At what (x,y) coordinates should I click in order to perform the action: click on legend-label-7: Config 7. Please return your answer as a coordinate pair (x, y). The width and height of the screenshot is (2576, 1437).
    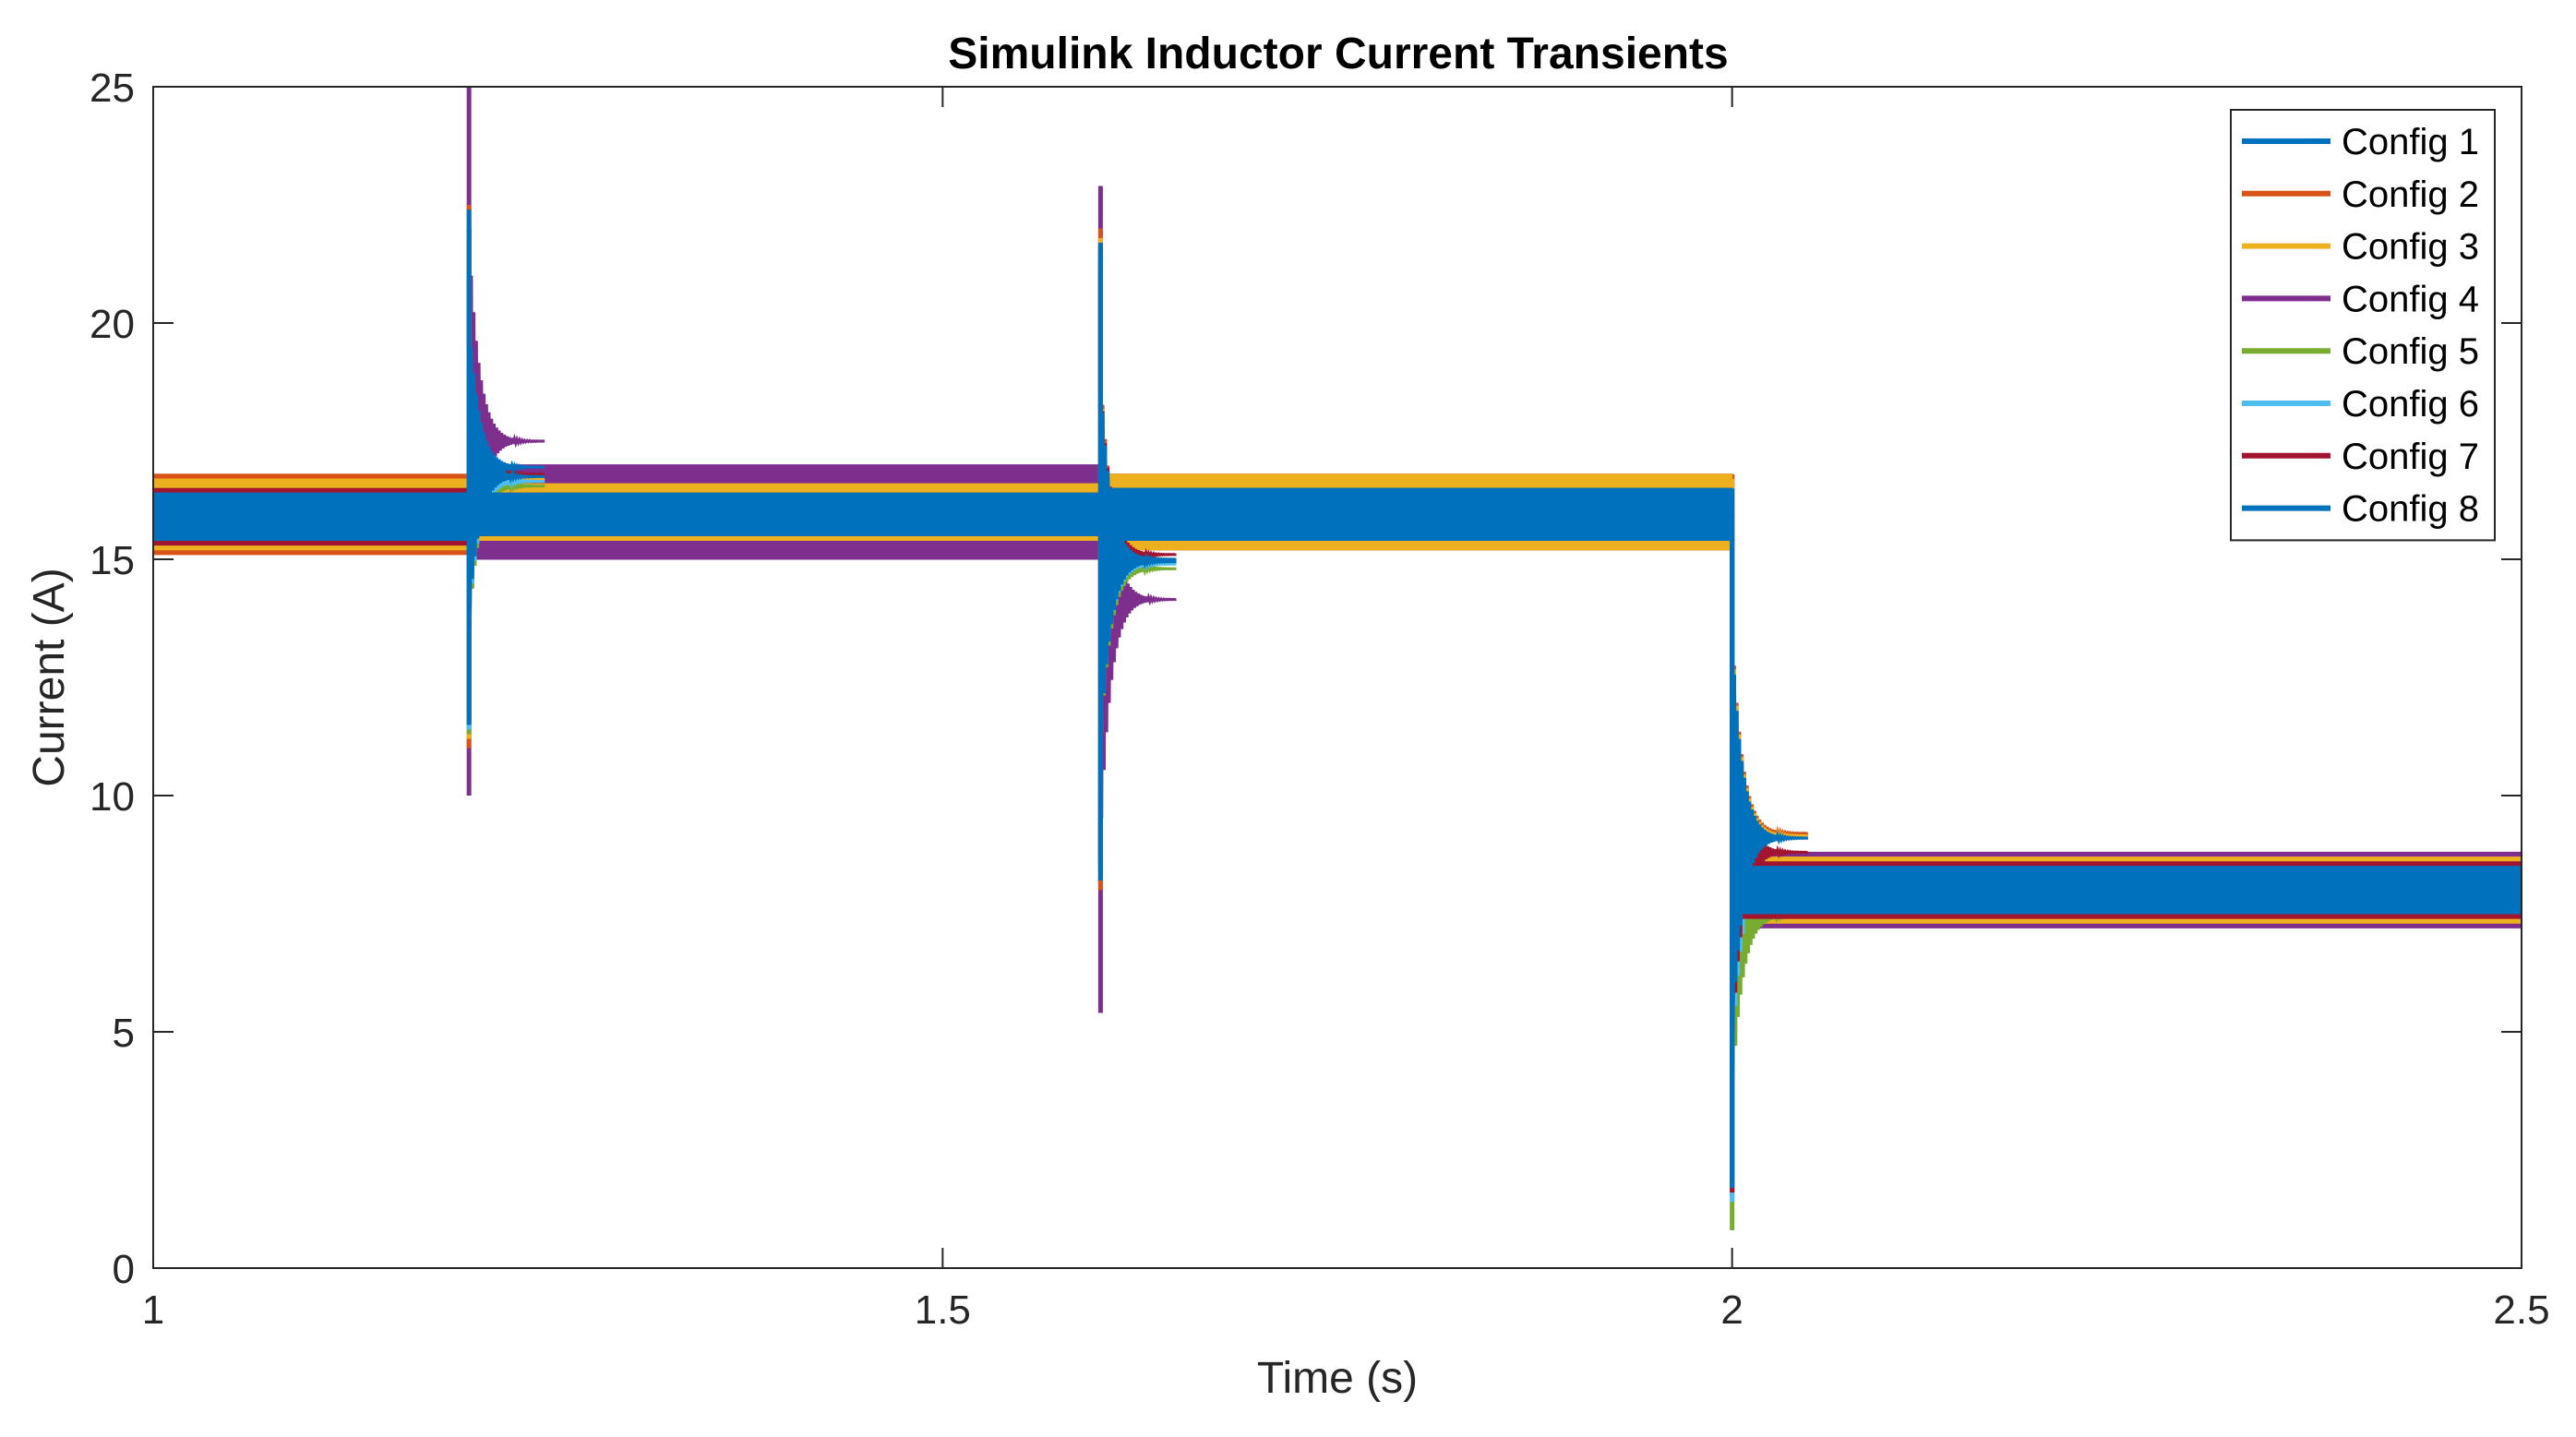
    Looking at the image, I should click on (2410, 457).